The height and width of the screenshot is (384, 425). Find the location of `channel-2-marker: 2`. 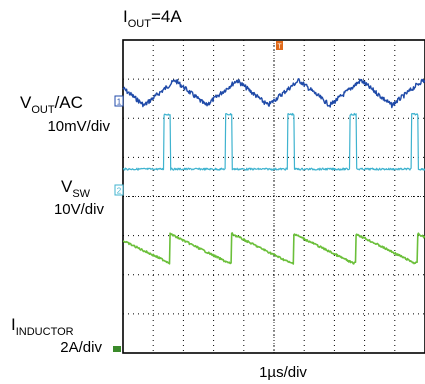

channel-2-marker: 2 is located at coordinates (119, 190).